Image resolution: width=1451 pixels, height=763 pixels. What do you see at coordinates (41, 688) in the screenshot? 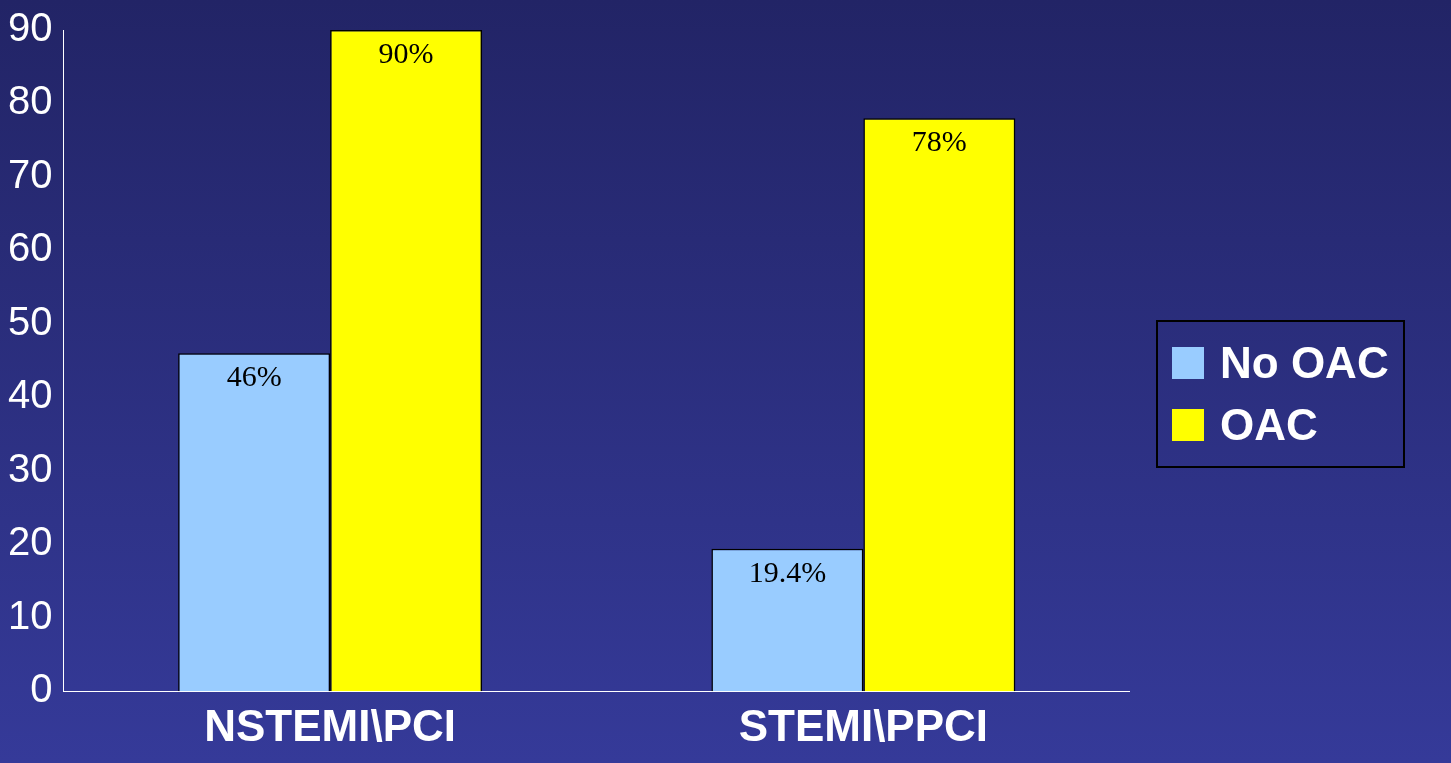
I see `y-tick-label: 0` at bounding box center [41, 688].